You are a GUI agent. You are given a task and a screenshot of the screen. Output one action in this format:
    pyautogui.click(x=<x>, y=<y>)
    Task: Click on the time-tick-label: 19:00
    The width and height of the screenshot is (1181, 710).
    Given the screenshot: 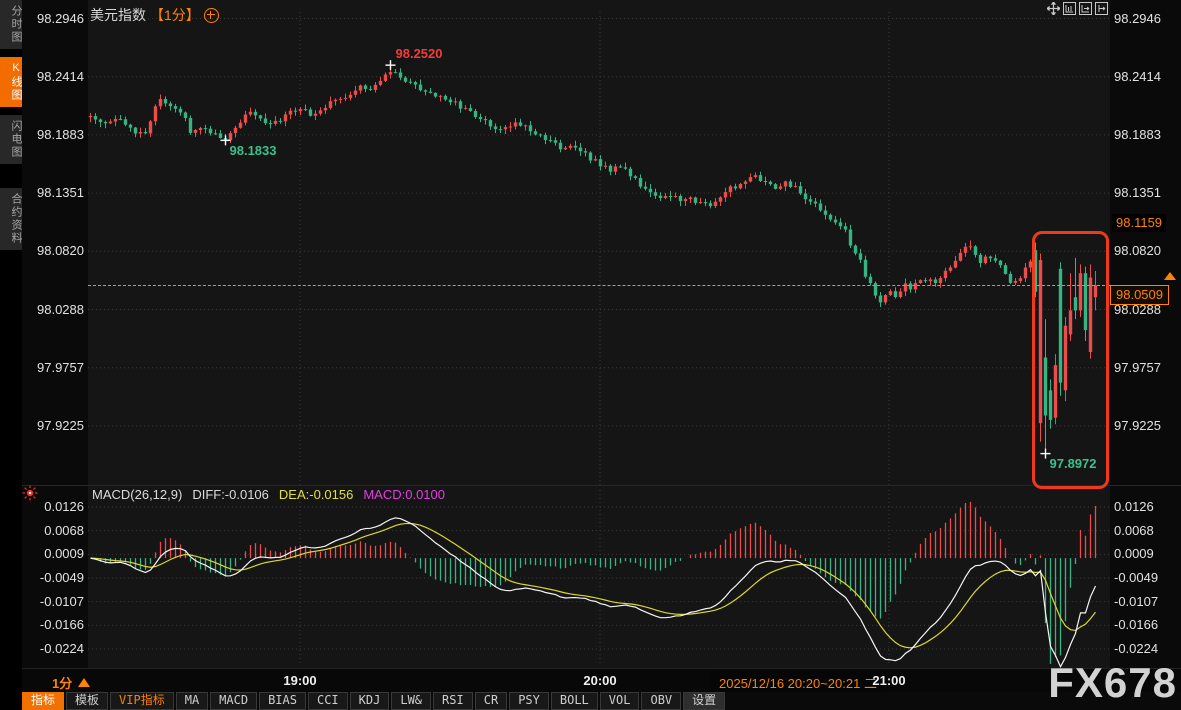 What is the action you would take?
    pyautogui.click(x=300, y=680)
    